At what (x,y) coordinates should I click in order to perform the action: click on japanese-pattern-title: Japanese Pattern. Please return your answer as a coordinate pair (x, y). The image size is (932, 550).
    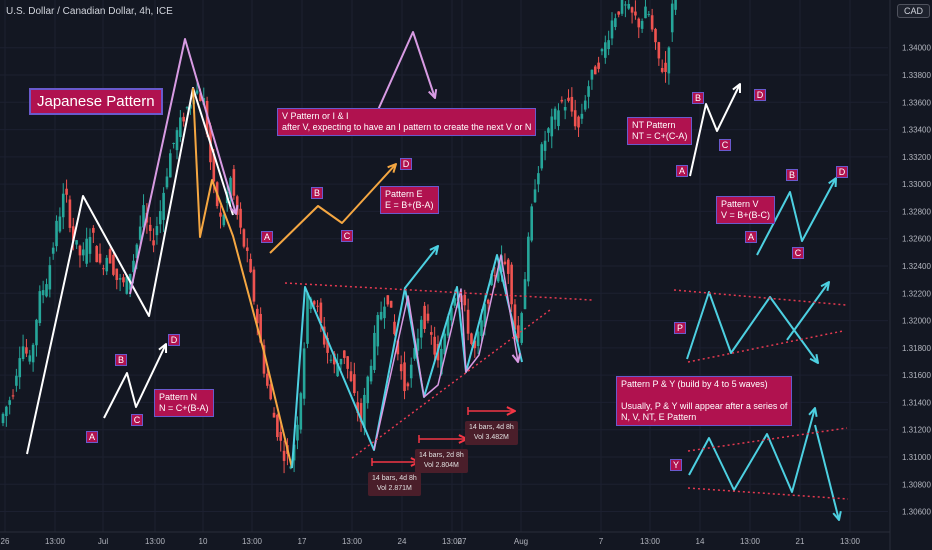
    Looking at the image, I should click on (96, 101).